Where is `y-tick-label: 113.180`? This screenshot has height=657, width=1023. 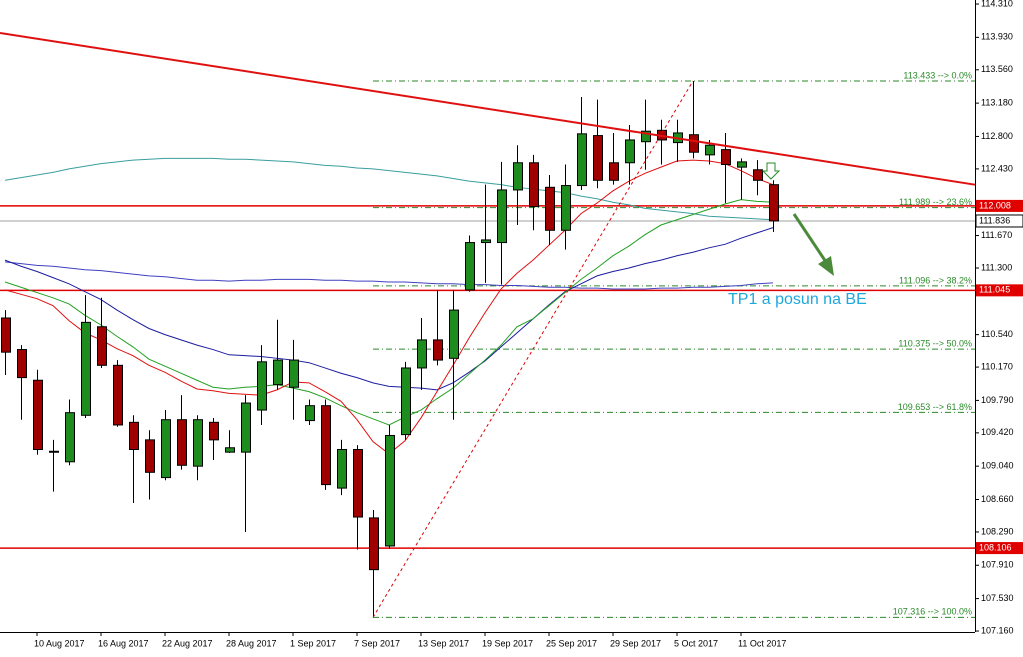
y-tick-label: 113.180 is located at coordinates (997, 103).